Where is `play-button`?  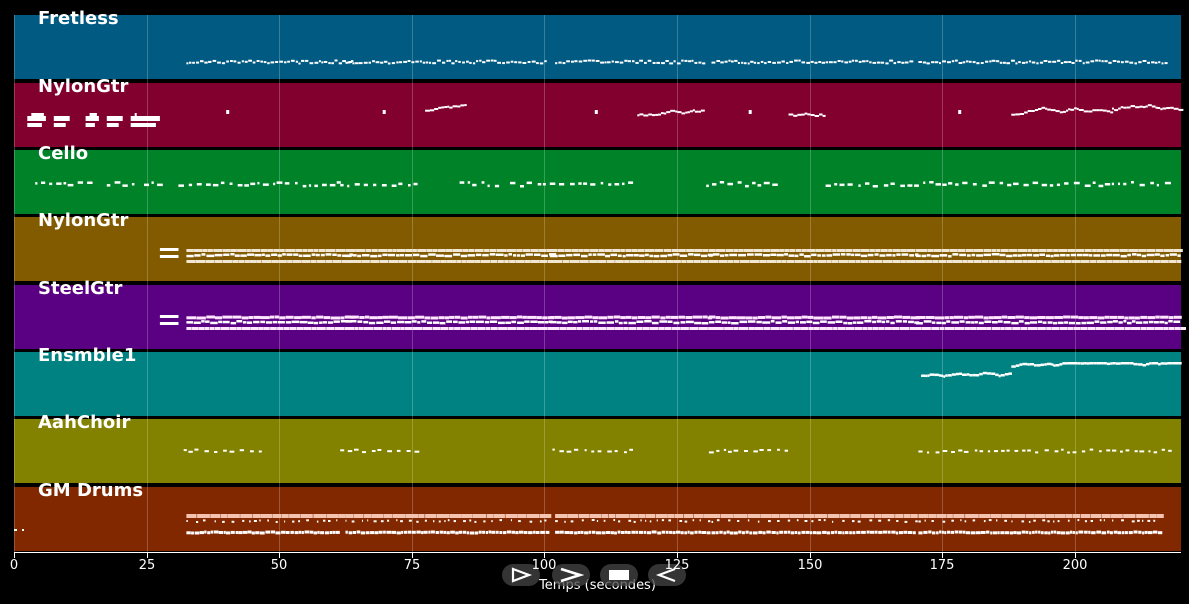
play-button is located at coordinates (521, 575).